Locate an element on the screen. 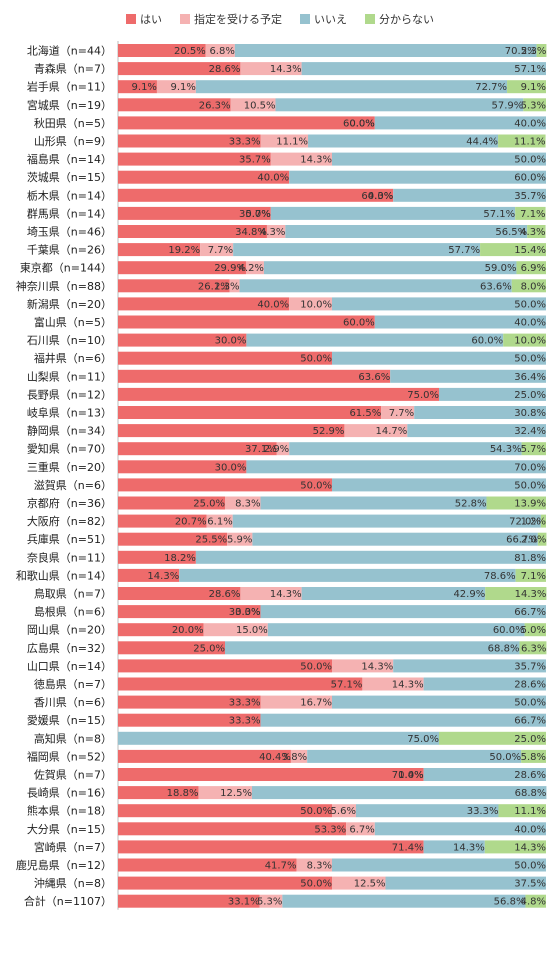  category-label: 滋賀県（n=6） is located at coordinates (73, 485).